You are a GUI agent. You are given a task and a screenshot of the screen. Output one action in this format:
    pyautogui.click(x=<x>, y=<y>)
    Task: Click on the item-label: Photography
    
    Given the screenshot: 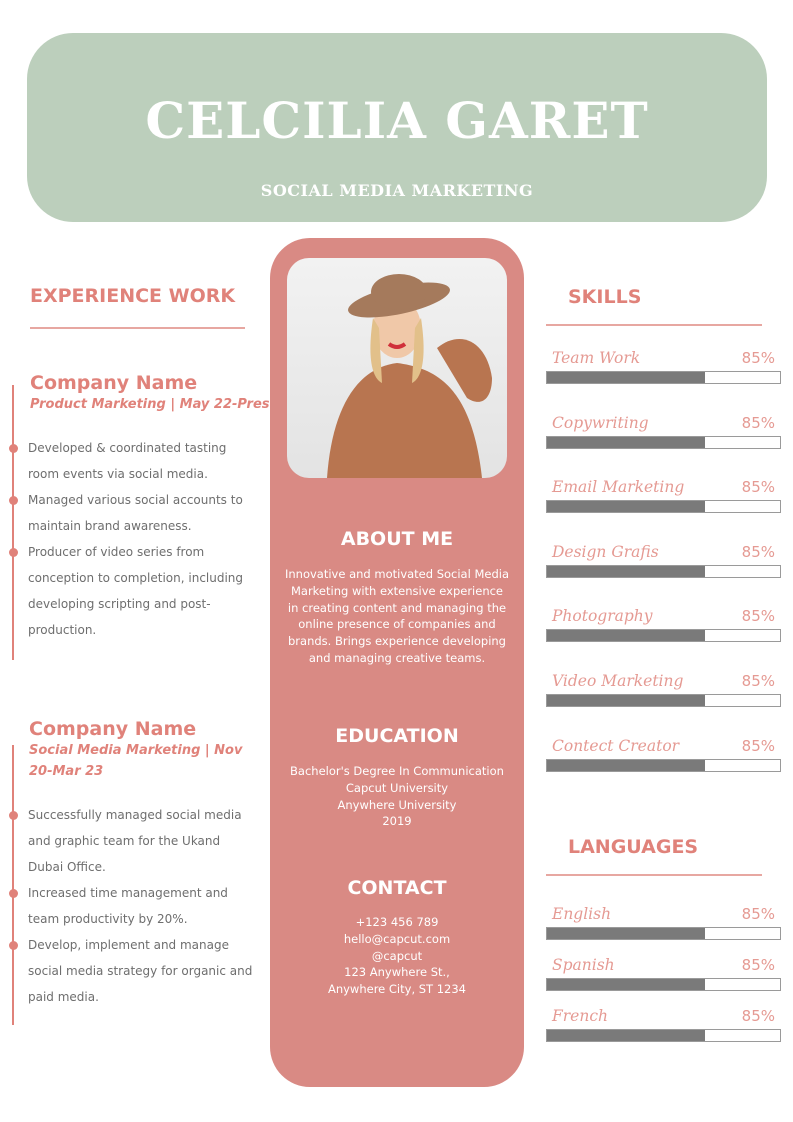 What is the action you would take?
    pyautogui.click(x=602, y=616)
    